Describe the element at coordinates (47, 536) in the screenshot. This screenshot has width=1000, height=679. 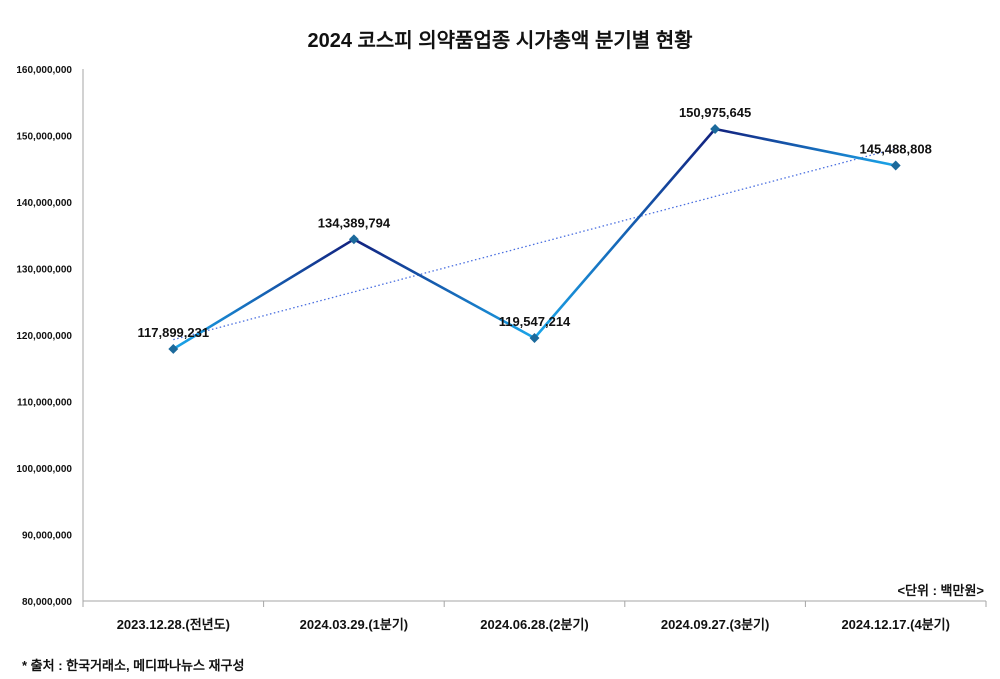
I see `y-tick-label: 90,000,000` at that location.